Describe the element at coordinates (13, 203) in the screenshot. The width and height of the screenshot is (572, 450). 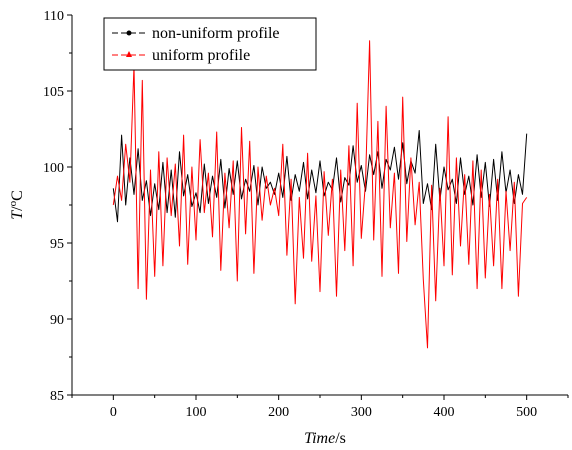
I see `y-axis-title-degree: o` at that location.